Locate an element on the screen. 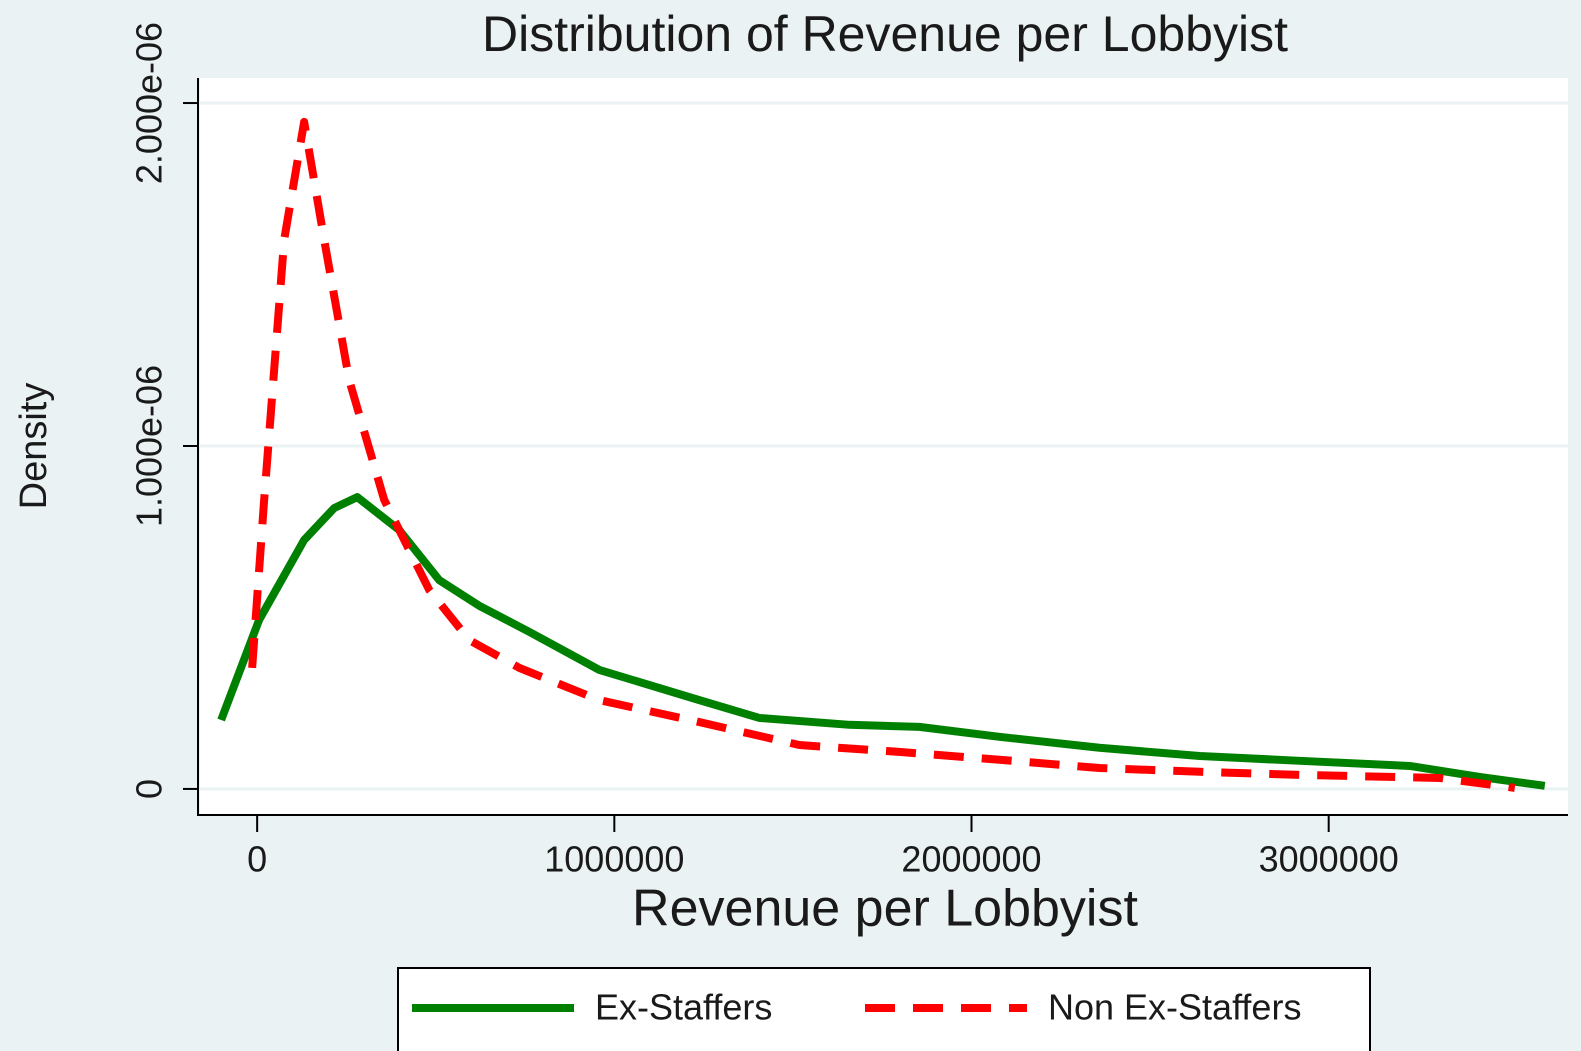 The width and height of the screenshot is (1581, 1051). y-tick-label: 1.000e-06 is located at coordinates (149, 446).